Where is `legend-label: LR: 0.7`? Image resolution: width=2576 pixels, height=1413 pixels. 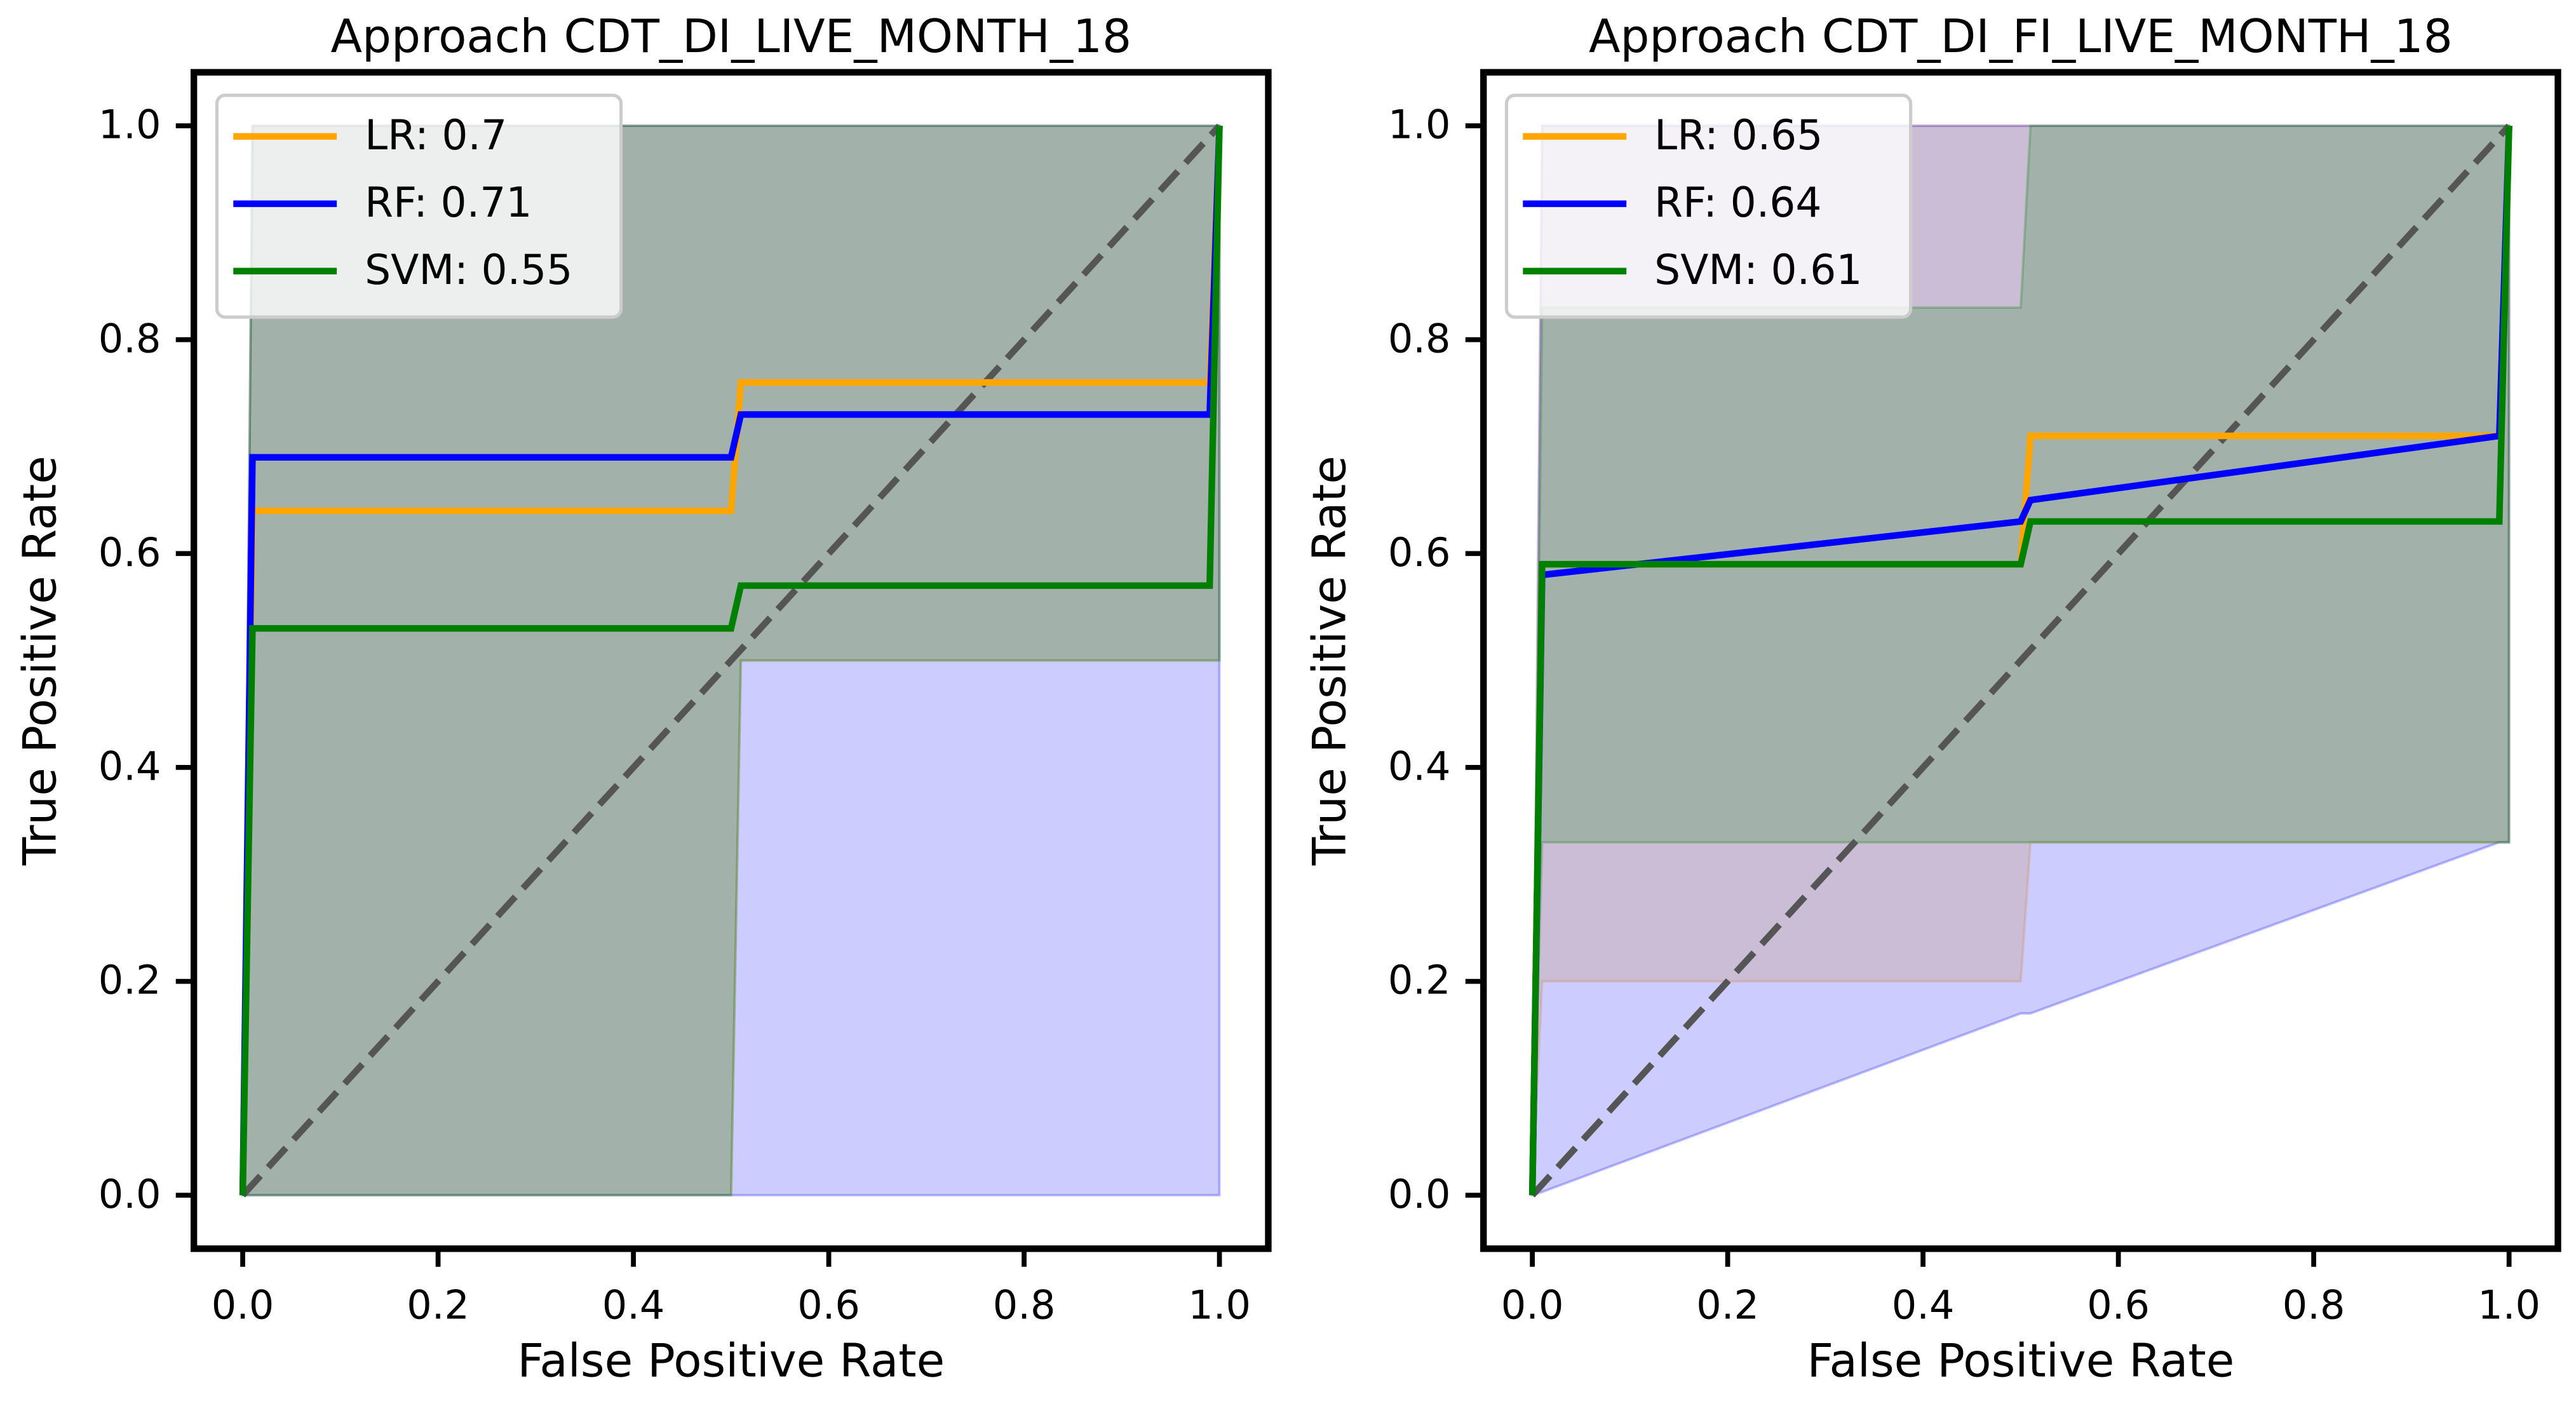 legend-label: LR: 0.7 is located at coordinates (436, 135).